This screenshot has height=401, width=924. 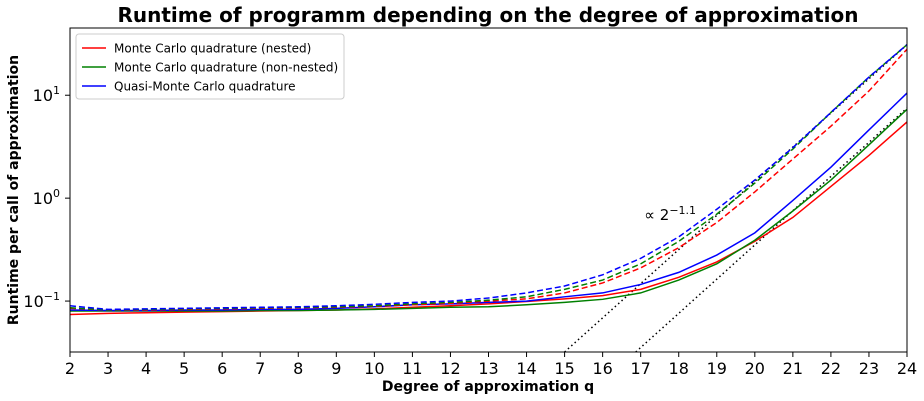 I want to click on x-tick-label: 9, so click(x=336, y=368).